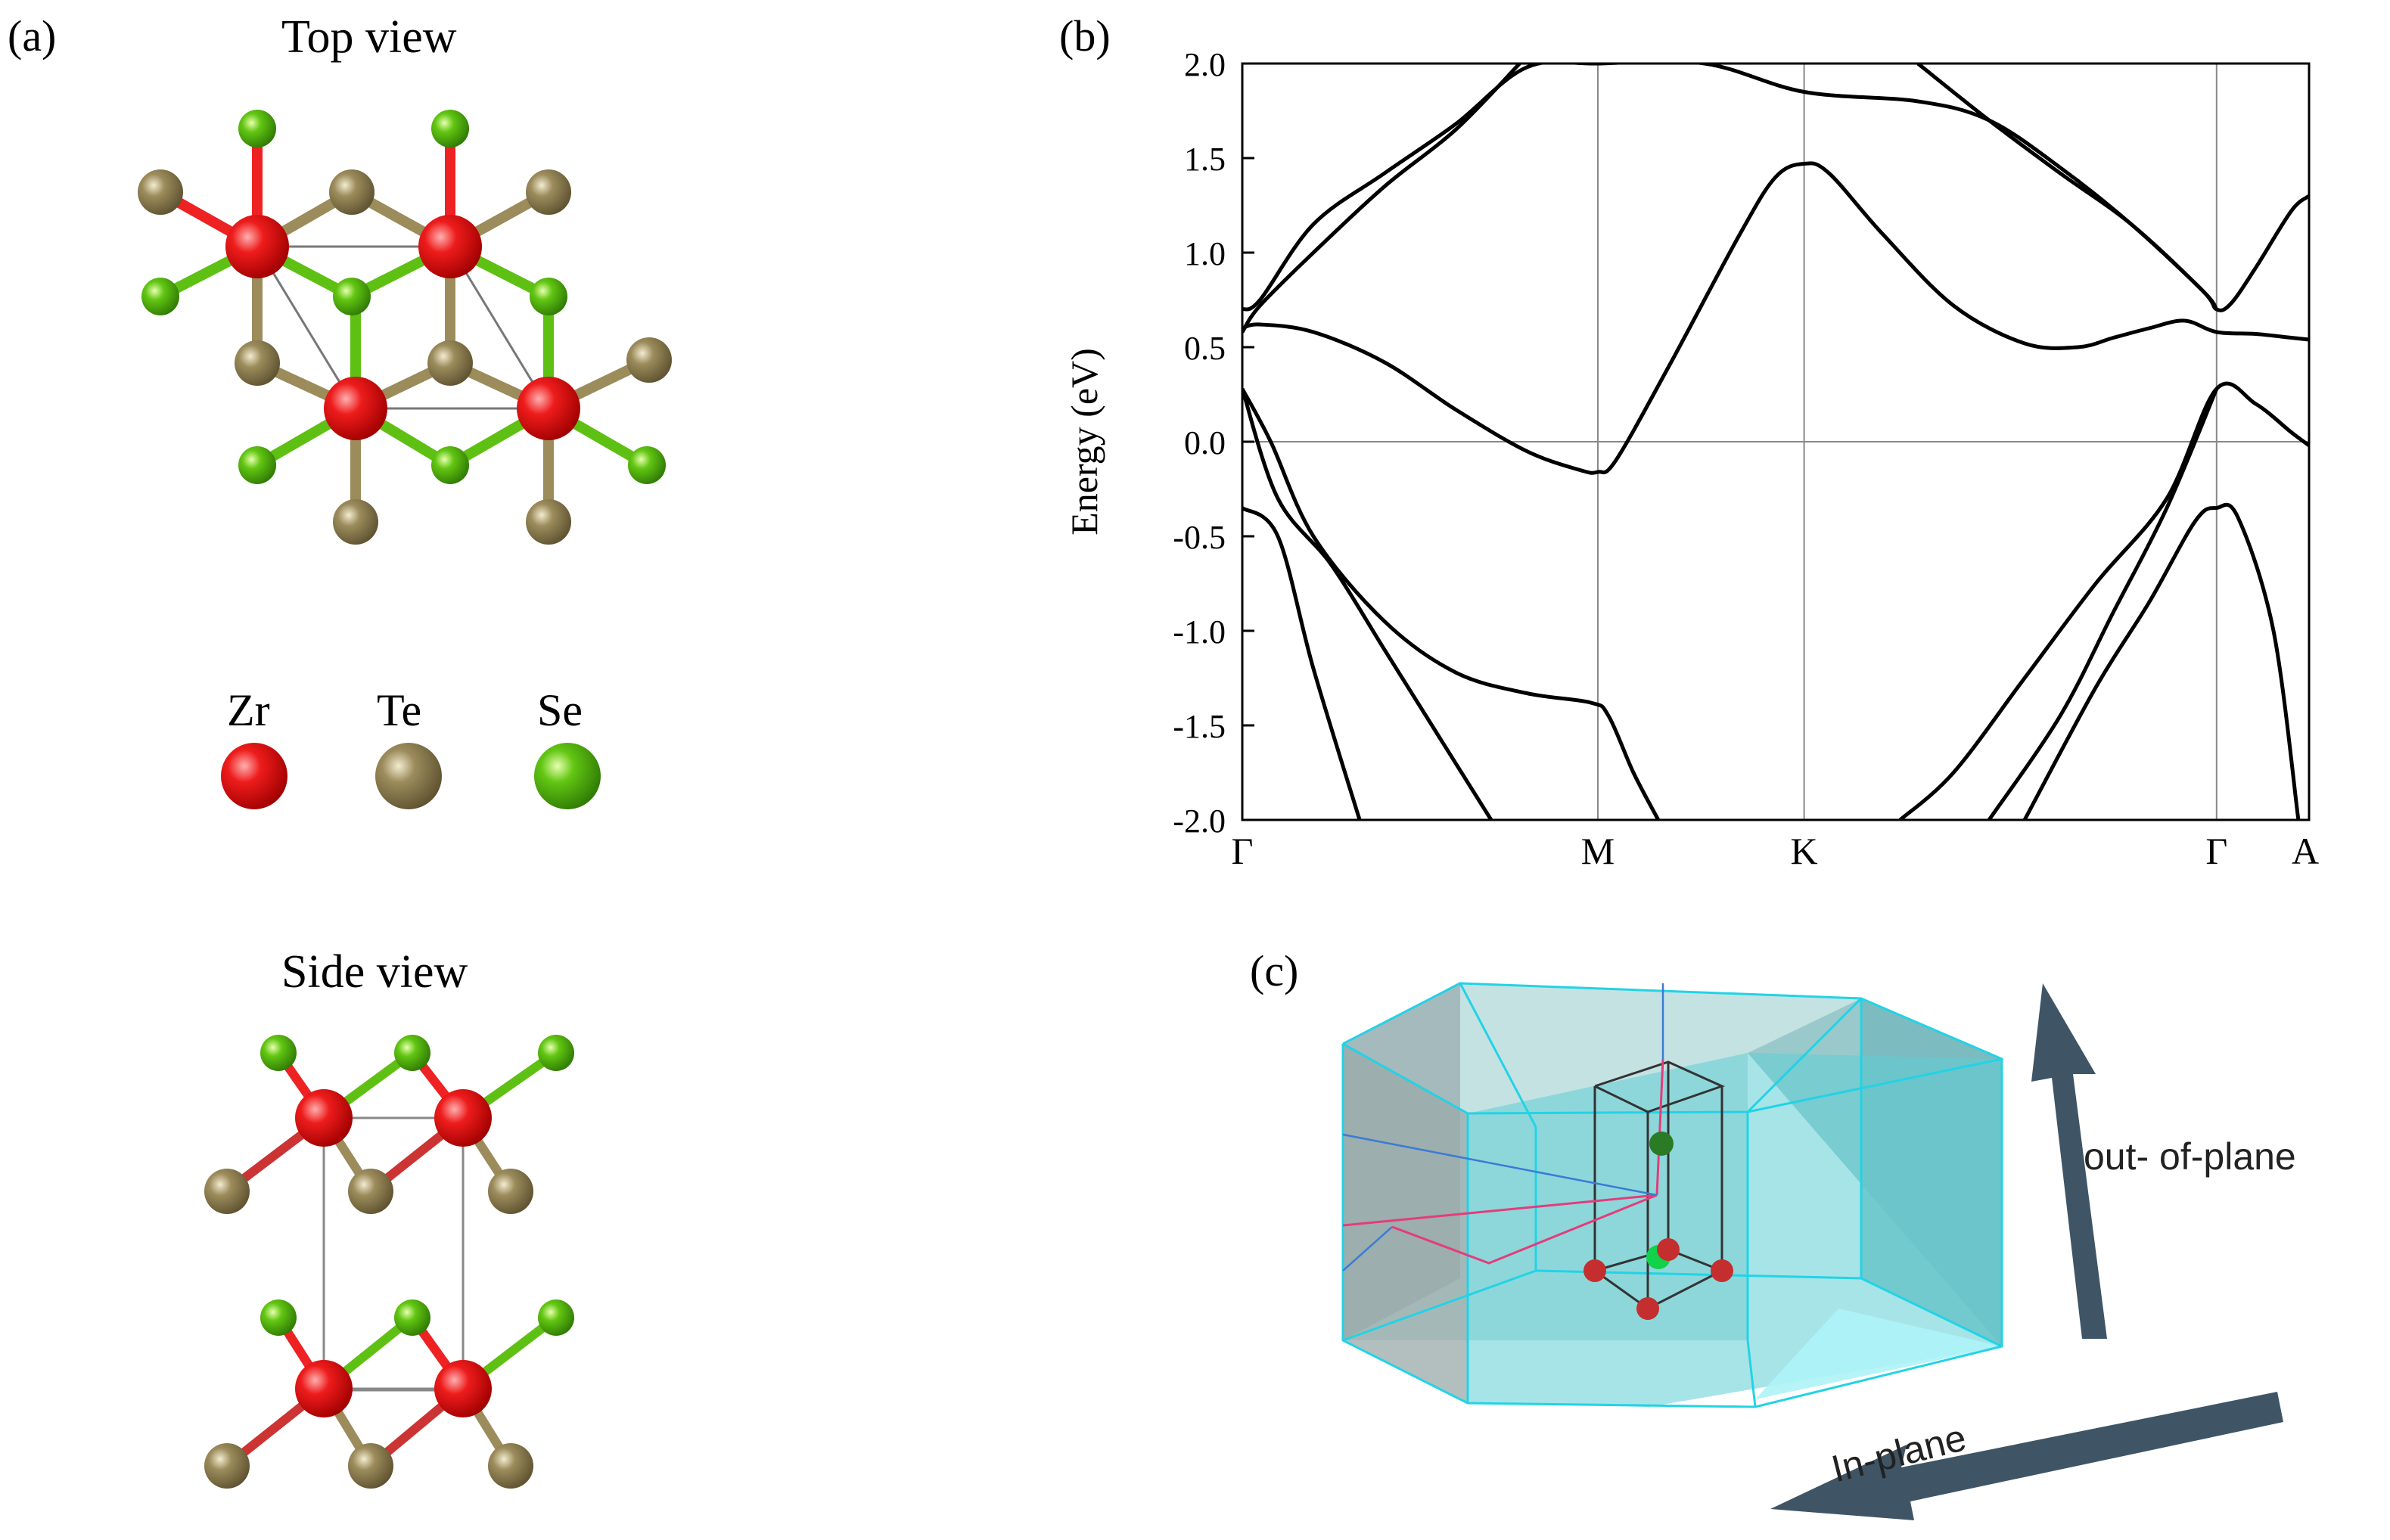 This screenshot has height=1540, width=2390. Describe the element at coordinates (560, 710) in the screenshot. I see `legend-label-se: Se` at that location.